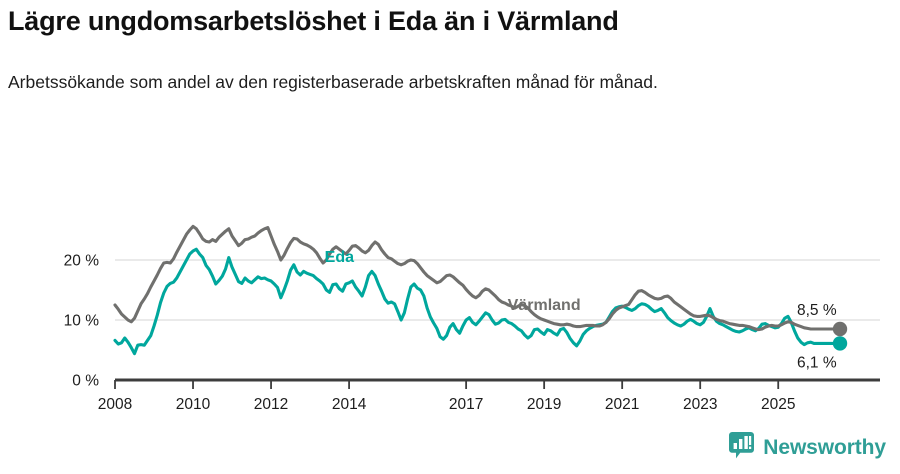  I want to click on x-axis-tick-label: 2025, so click(778, 404).